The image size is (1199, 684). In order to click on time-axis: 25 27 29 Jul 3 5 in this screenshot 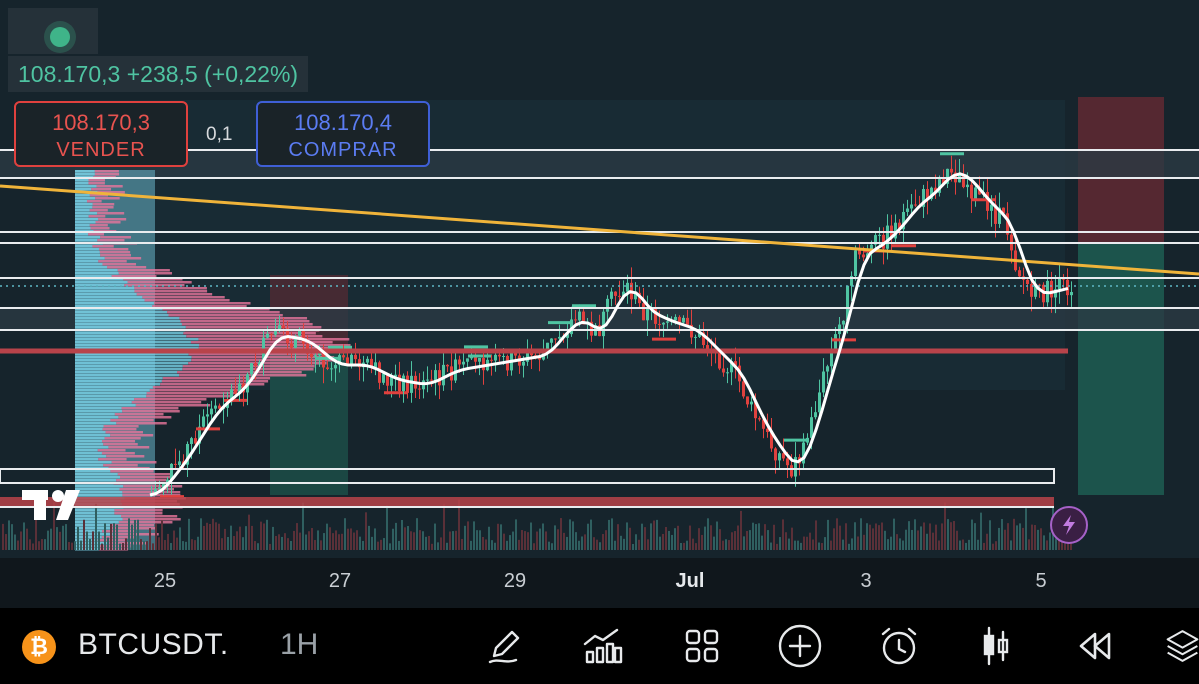, I will do `click(599, 583)`.